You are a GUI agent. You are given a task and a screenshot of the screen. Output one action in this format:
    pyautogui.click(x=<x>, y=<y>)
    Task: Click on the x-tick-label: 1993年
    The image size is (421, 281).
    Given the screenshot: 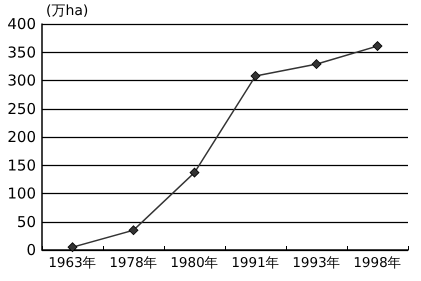 What is the action you would take?
    pyautogui.click(x=316, y=263)
    